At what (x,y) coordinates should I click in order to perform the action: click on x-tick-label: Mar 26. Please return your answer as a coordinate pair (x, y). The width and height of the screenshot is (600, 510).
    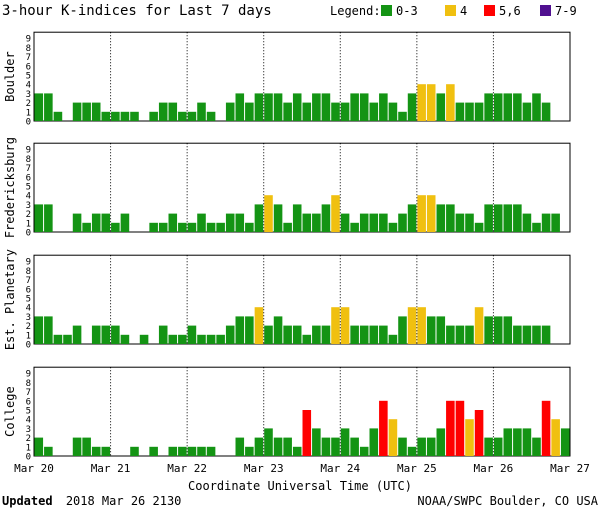
    Looking at the image, I should click on (494, 468).